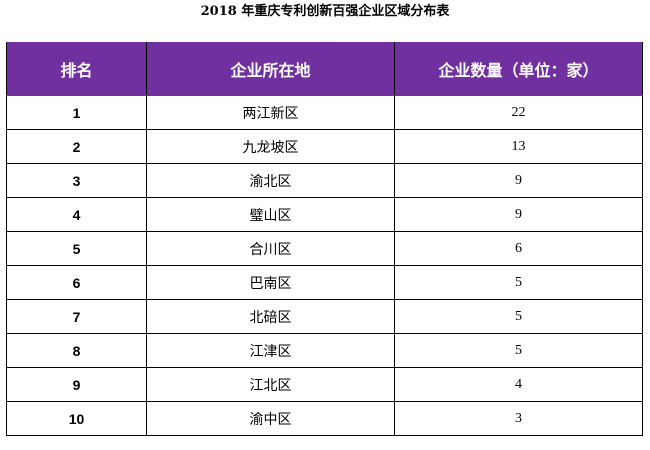  I want to click on district-cell: 璧山区, so click(270, 214).